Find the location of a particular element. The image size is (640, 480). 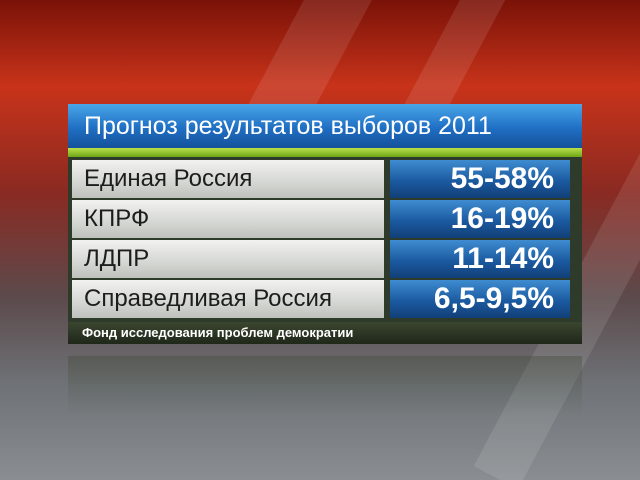

party-name: ЛДПР is located at coordinates (228, 259).